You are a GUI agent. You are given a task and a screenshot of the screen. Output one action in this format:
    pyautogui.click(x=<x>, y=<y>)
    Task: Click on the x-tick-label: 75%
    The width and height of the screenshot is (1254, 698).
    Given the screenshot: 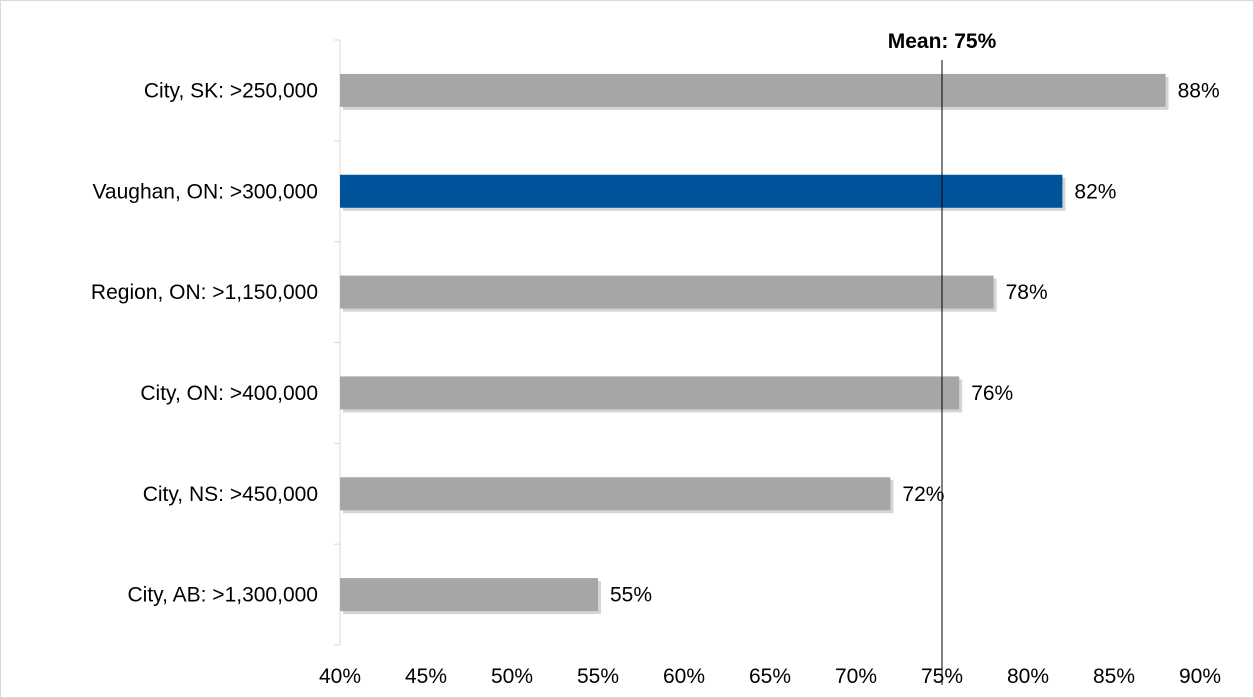 What is the action you would take?
    pyautogui.click(x=942, y=676)
    